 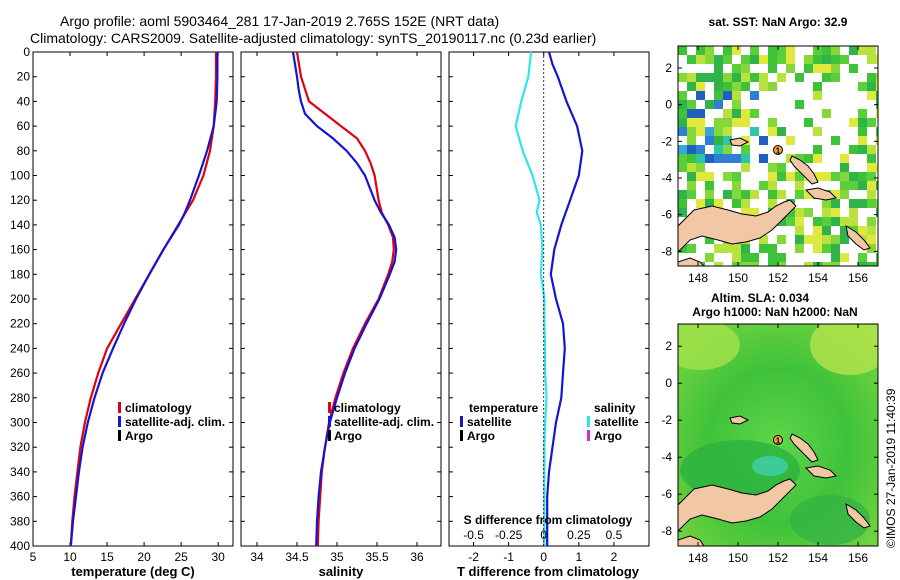 What do you see at coordinates (858, 278) in the screenshot?
I see `map-x-tick-label: 156` at bounding box center [858, 278].